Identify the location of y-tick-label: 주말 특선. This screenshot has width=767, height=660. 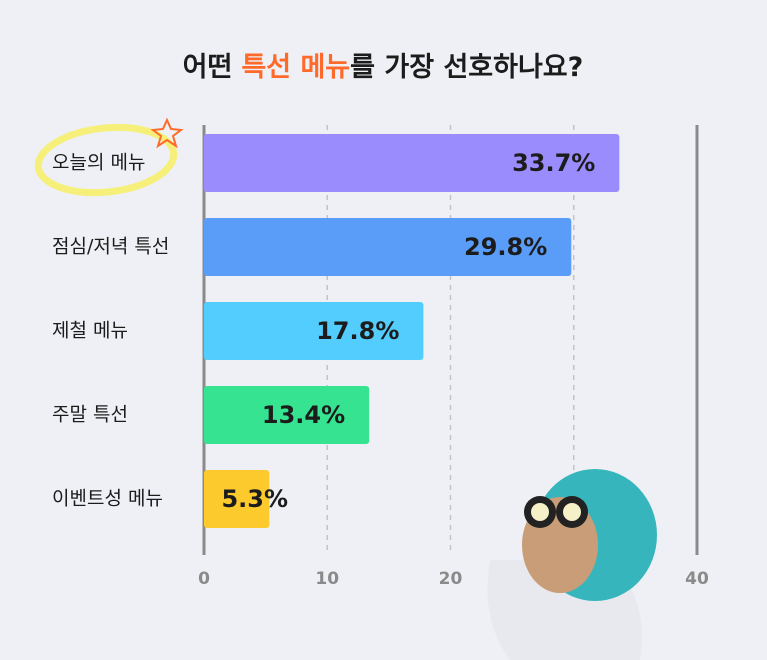
(90, 415).